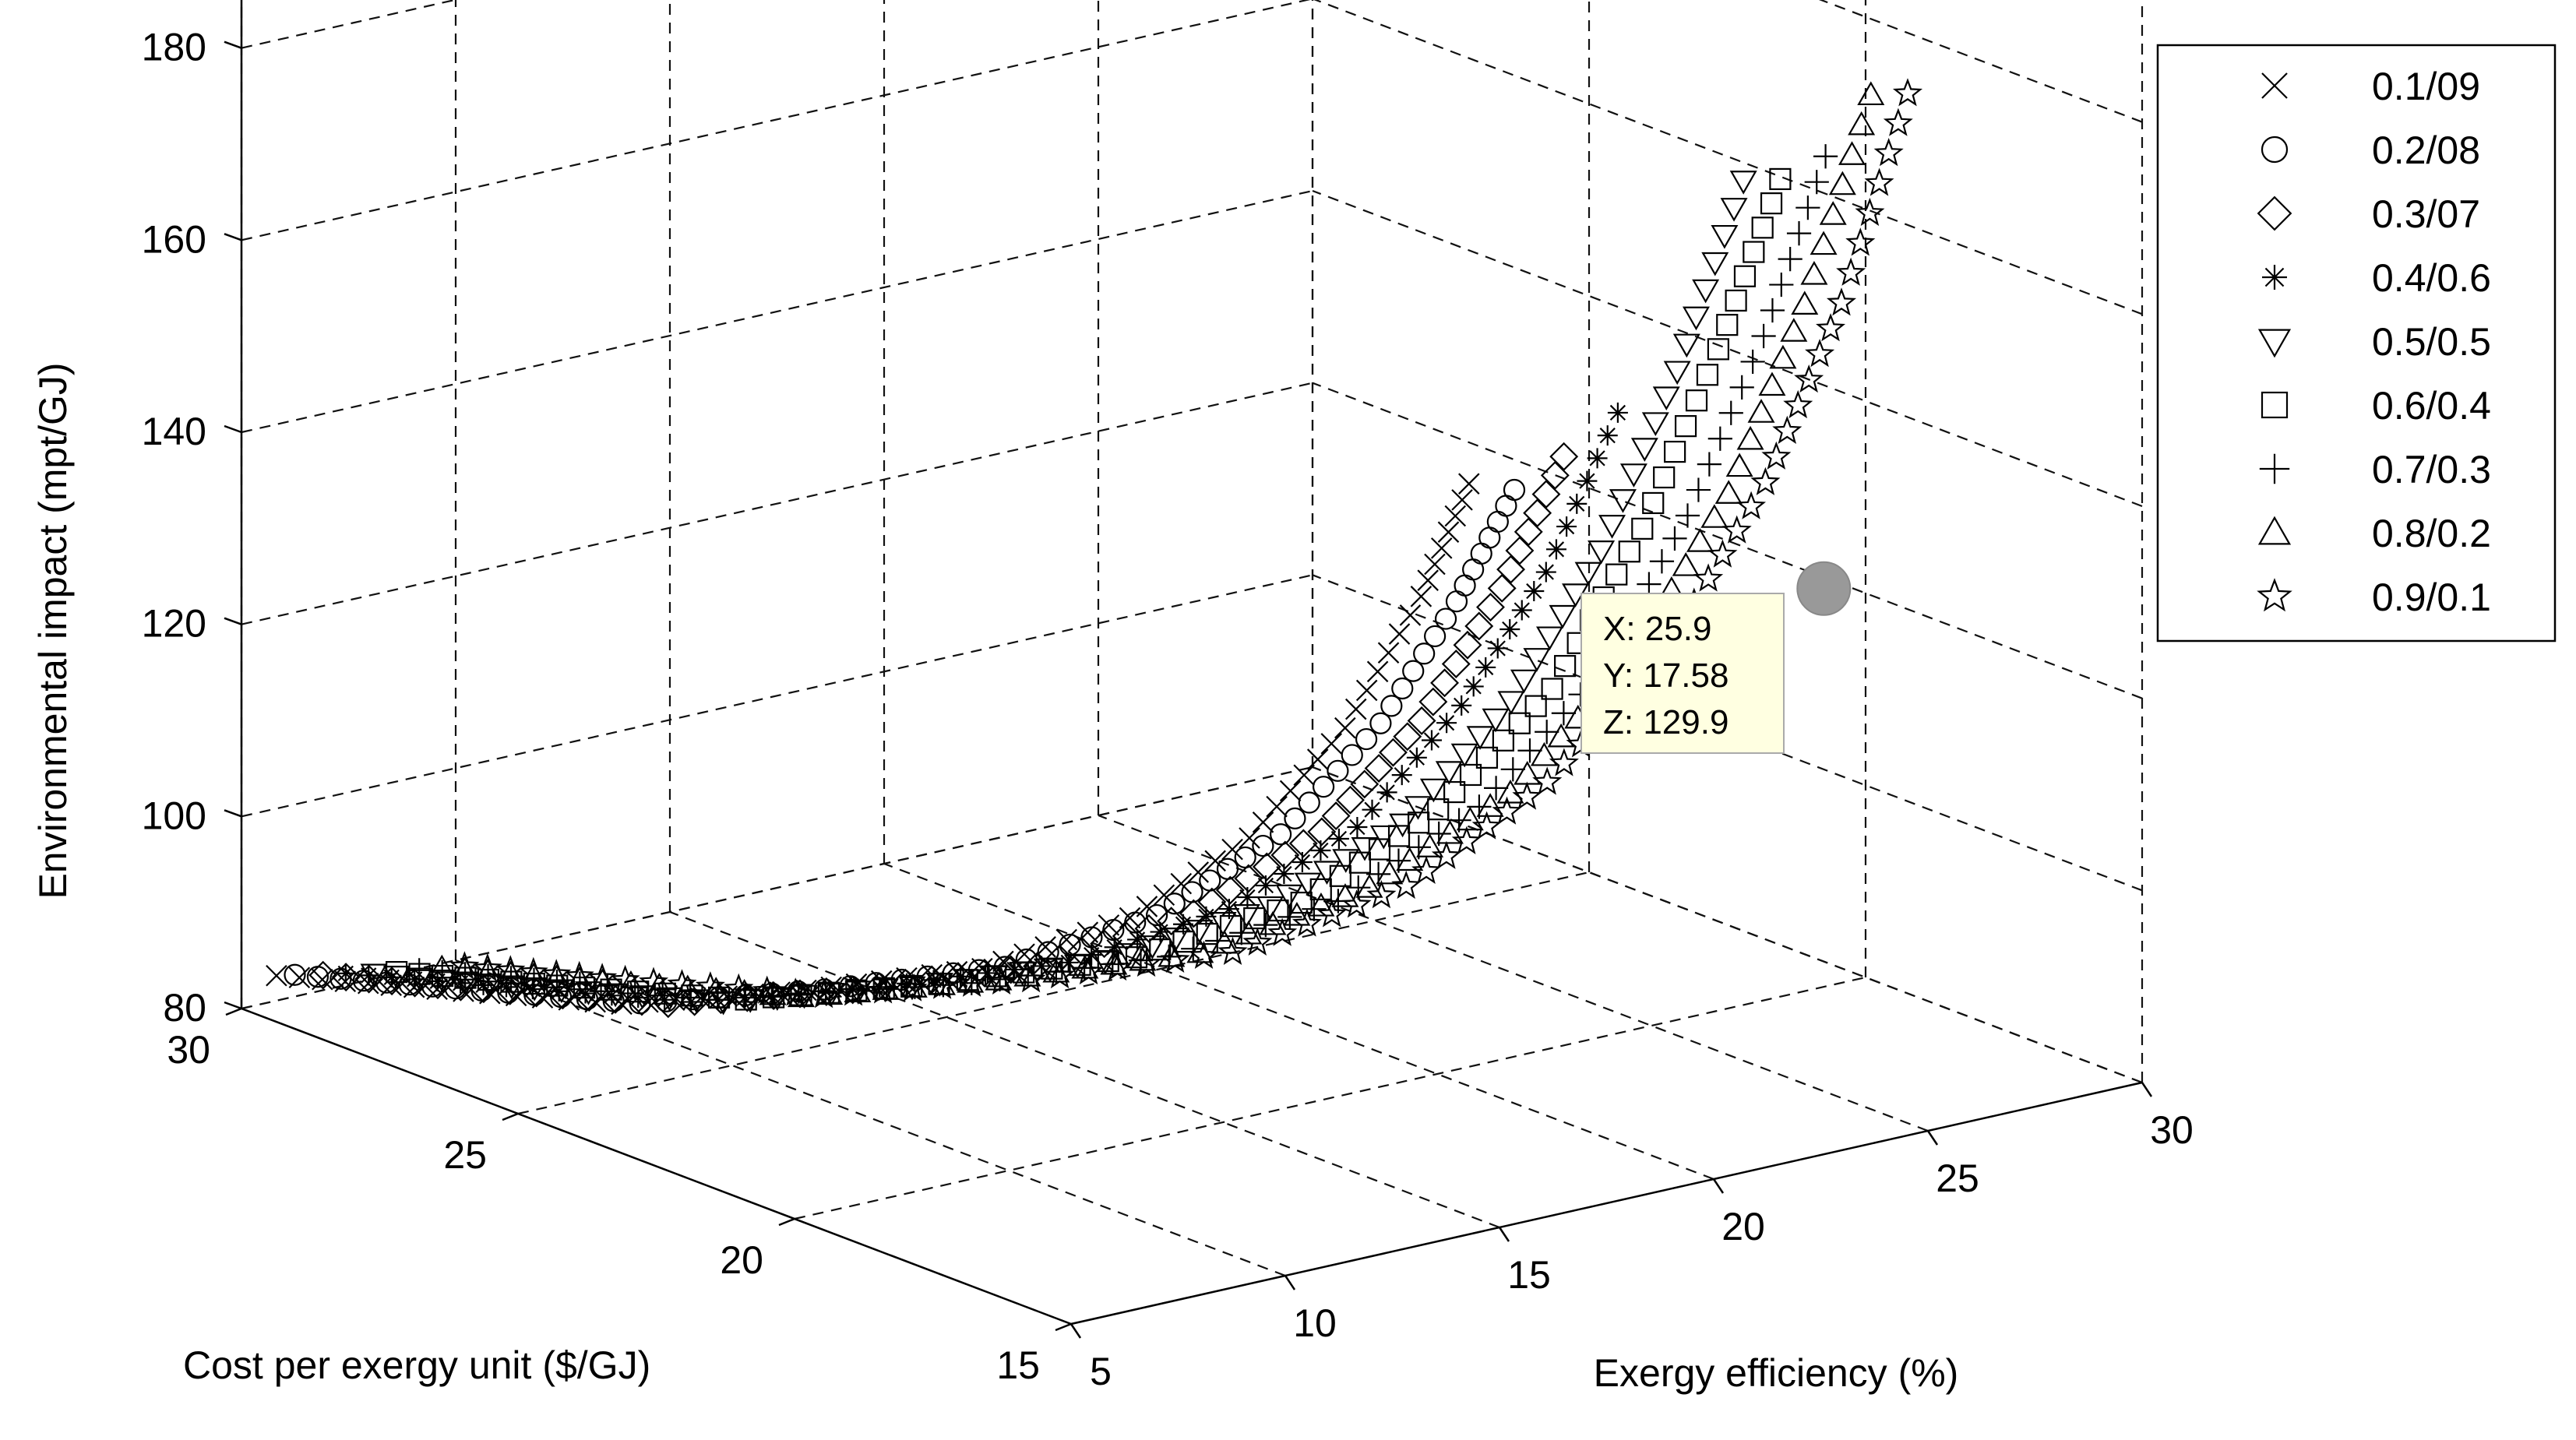 This screenshot has height=1440, width=2576. I want to click on x-tick-label: 5, so click(1101, 1371).